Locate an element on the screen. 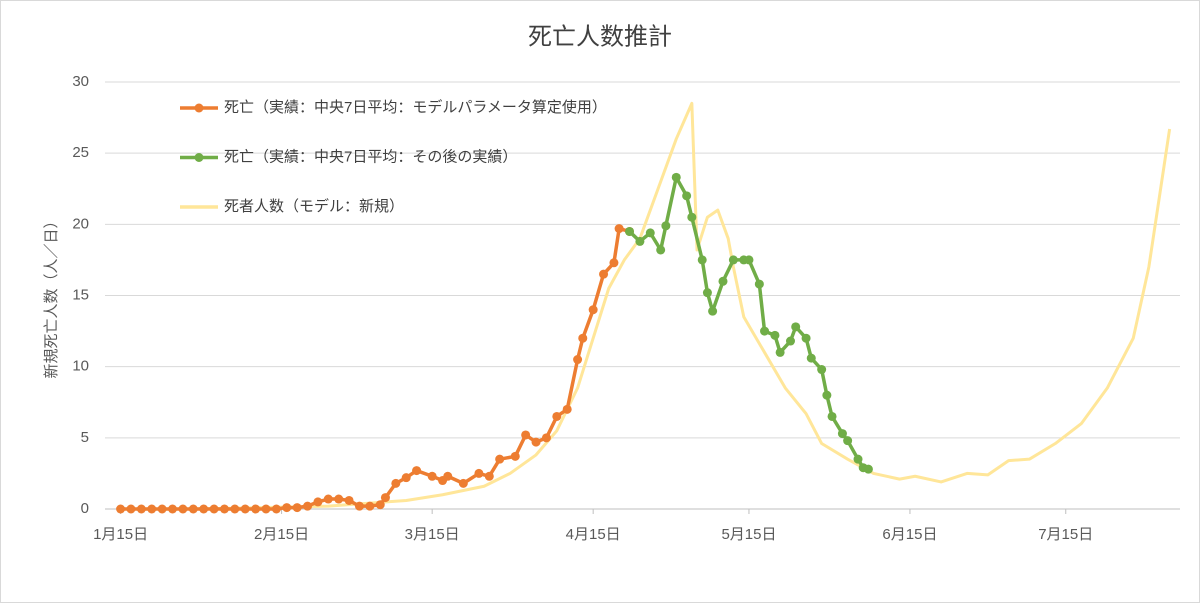  legend-label: 死者人数（モデル：新規） is located at coordinates (314, 206).